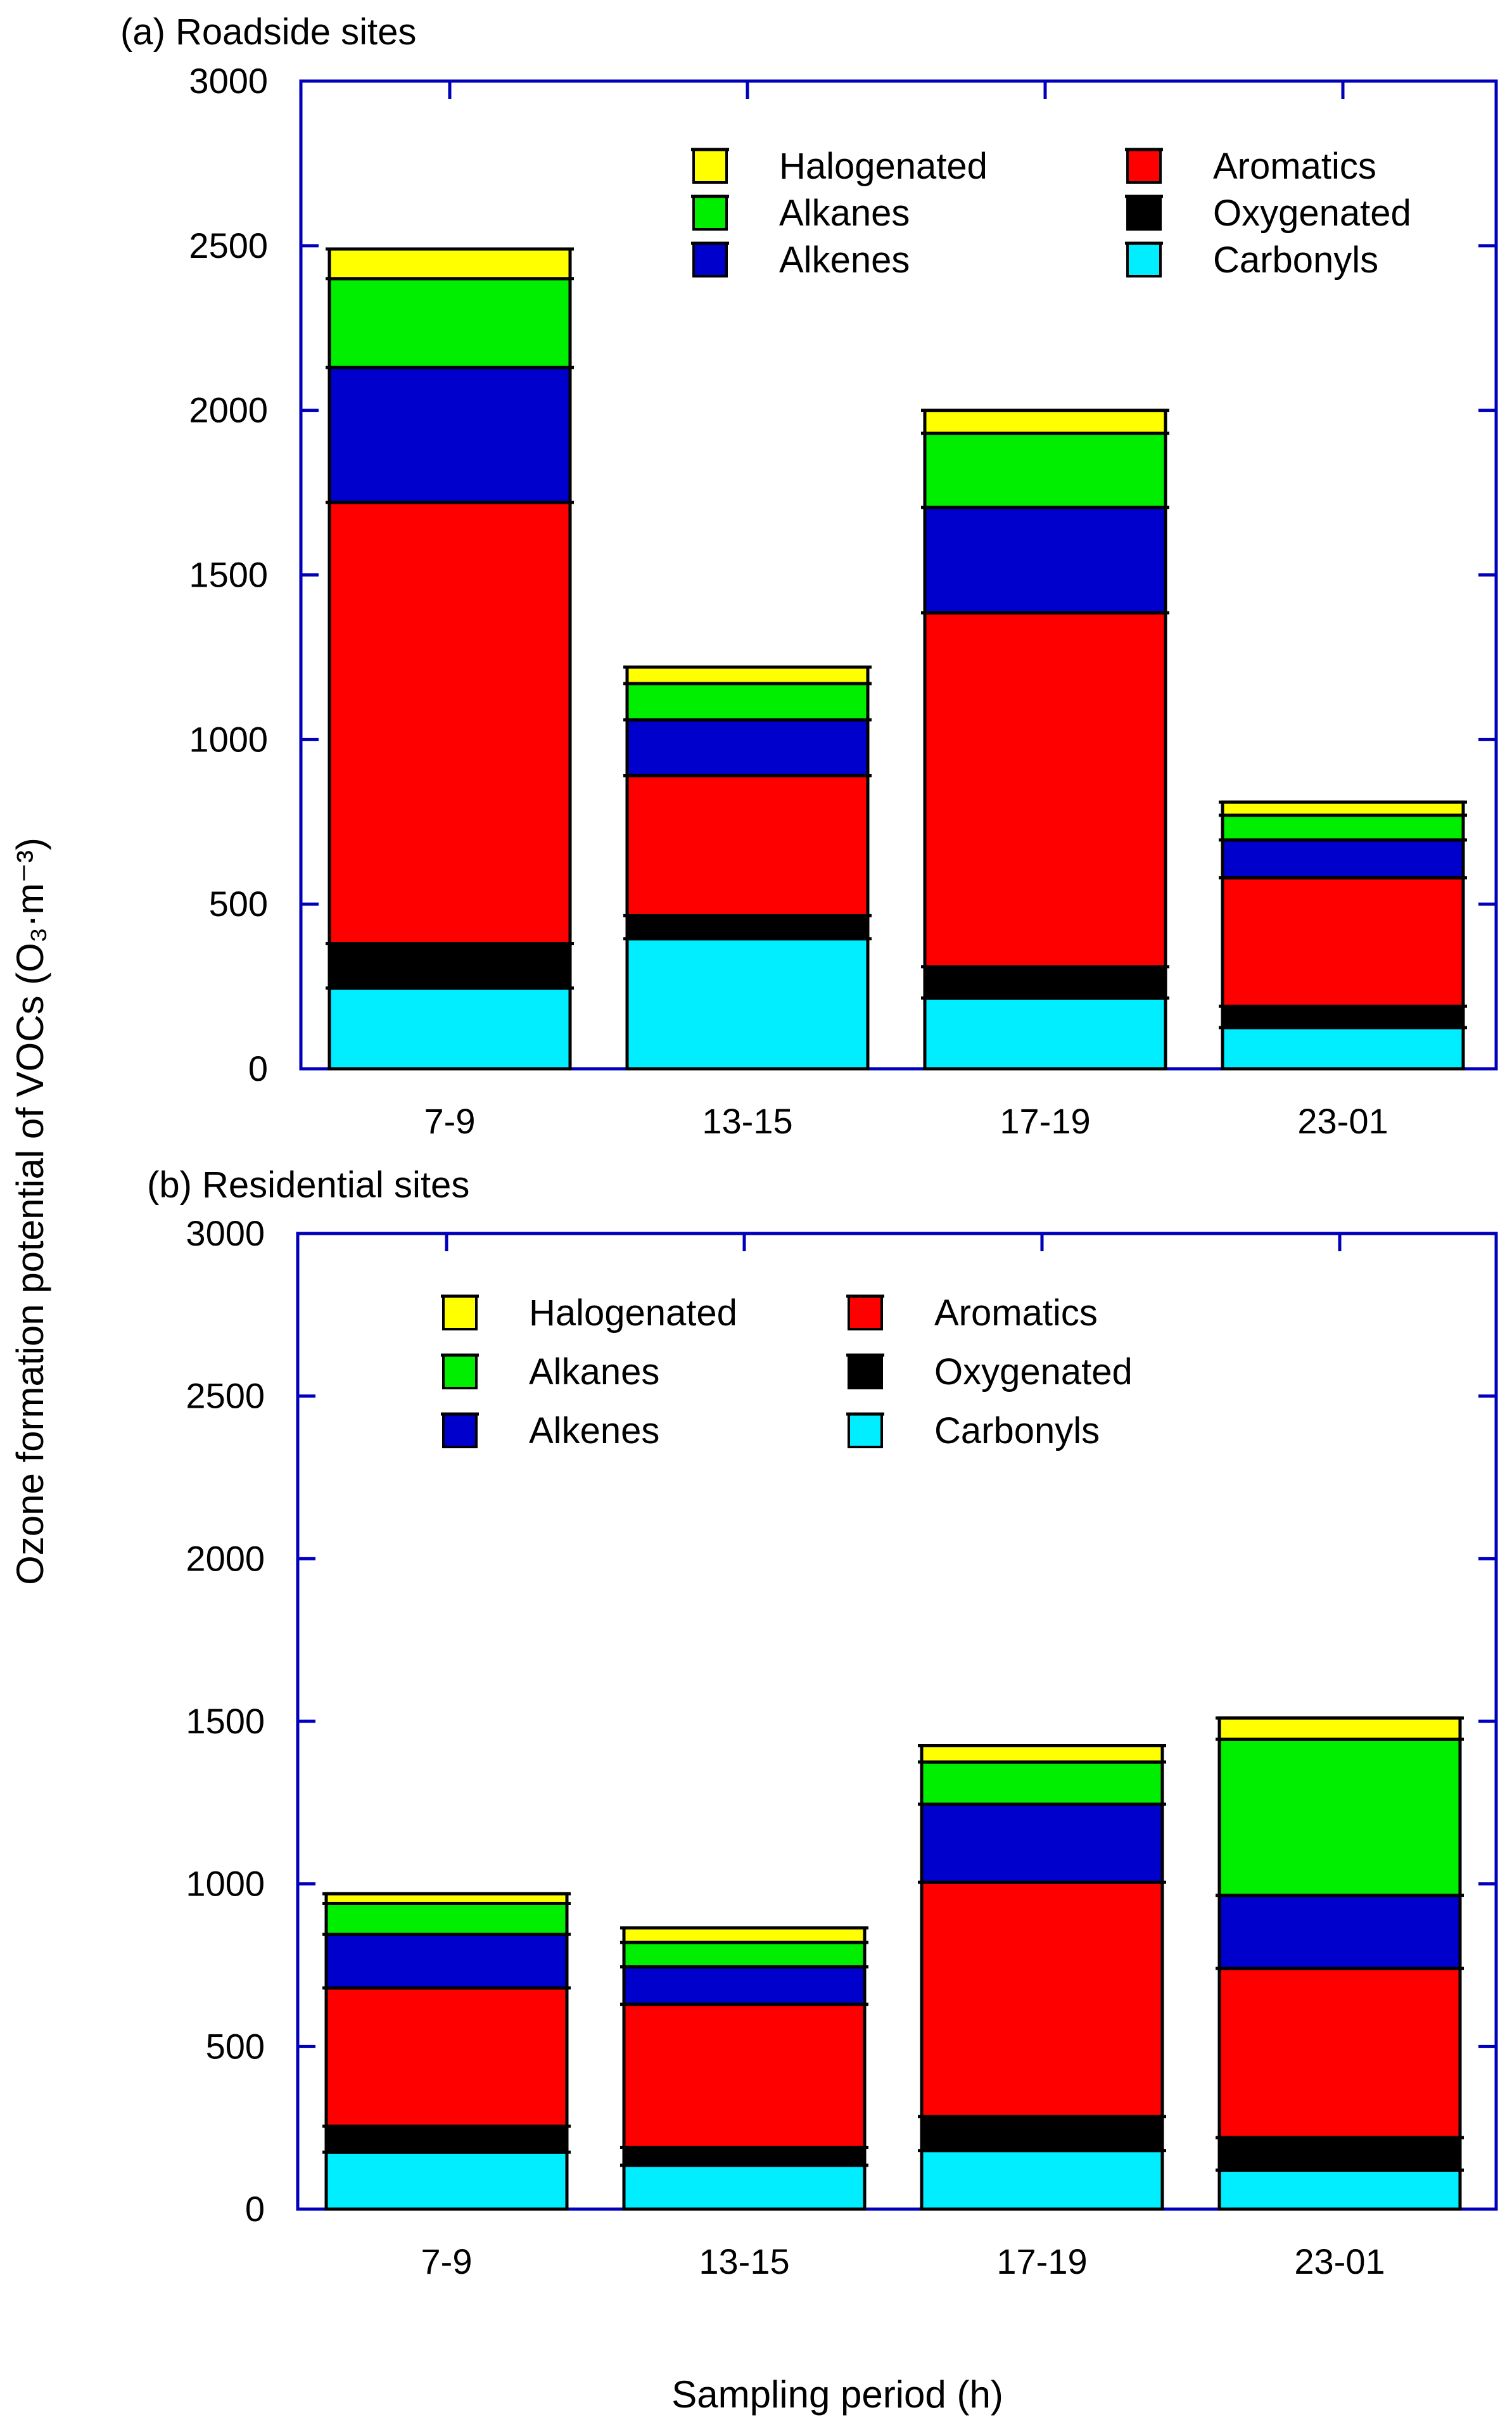 Image resolution: width=1512 pixels, height=2422 pixels. What do you see at coordinates (837, 2394) in the screenshot?
I see `x-axis-label: Sampling period (h)` at bounding box center [837, 2394].